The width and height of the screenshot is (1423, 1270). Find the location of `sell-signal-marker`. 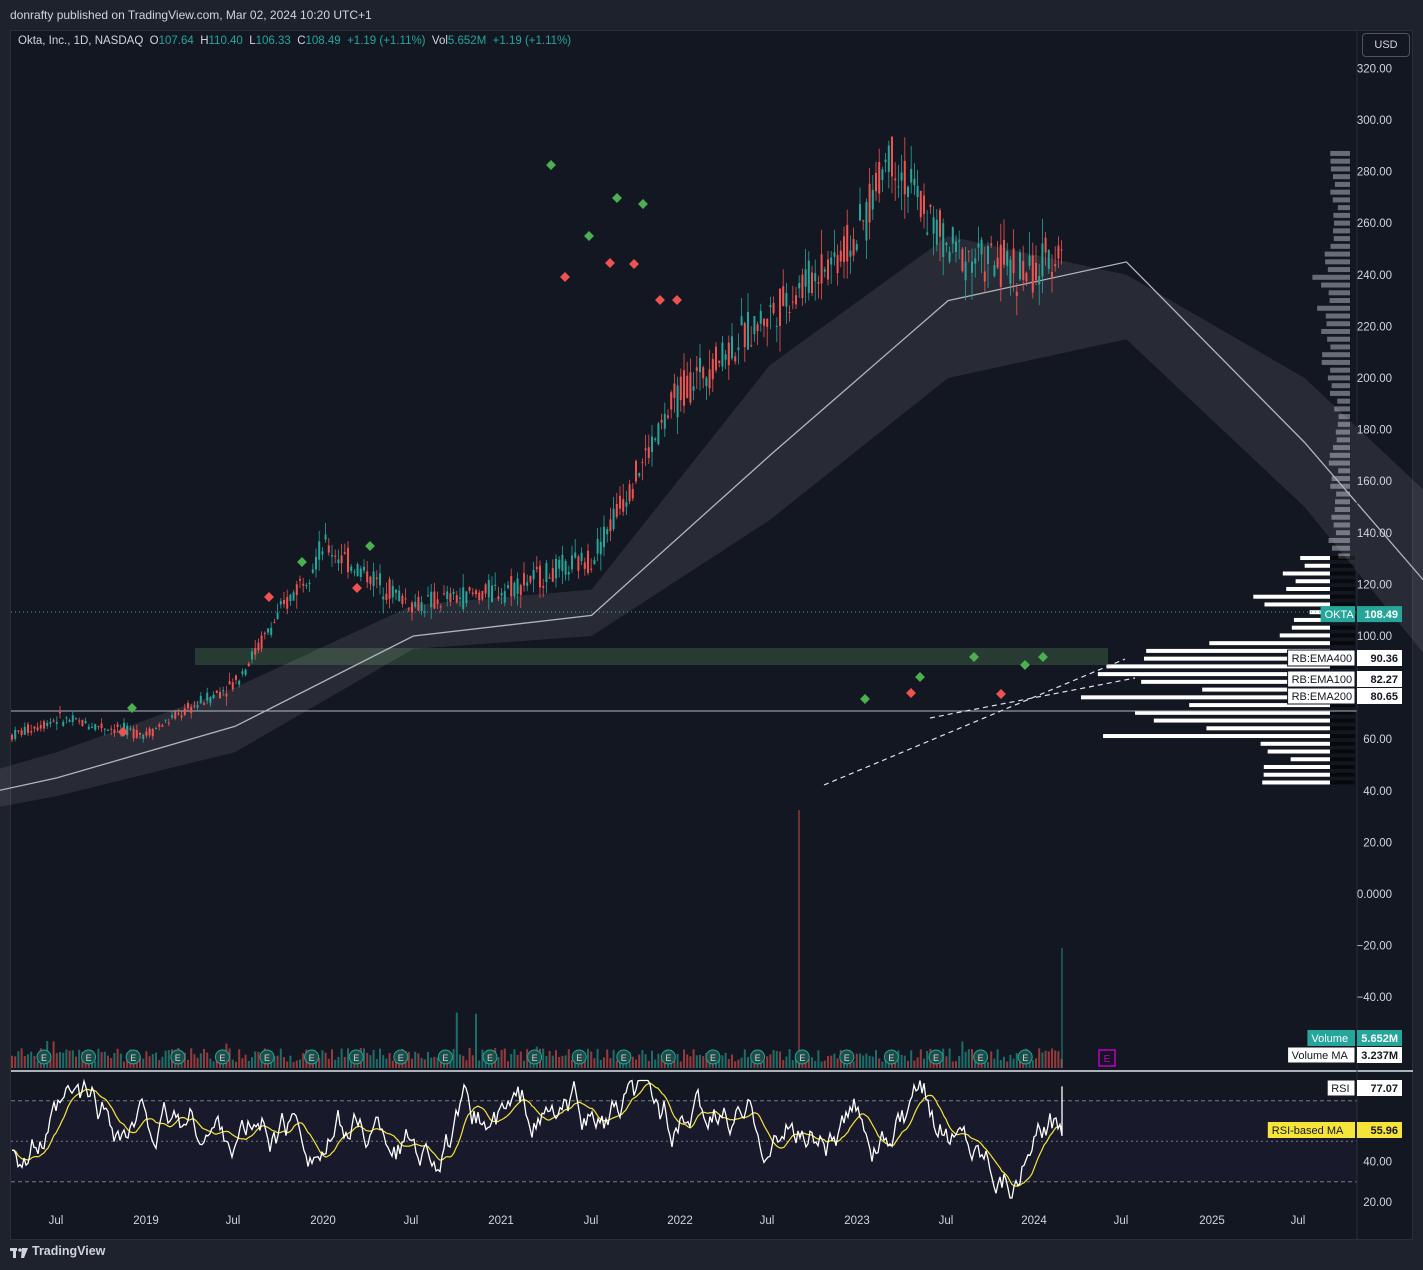

sell-signal-marker is located at coordinates (1001, 694).